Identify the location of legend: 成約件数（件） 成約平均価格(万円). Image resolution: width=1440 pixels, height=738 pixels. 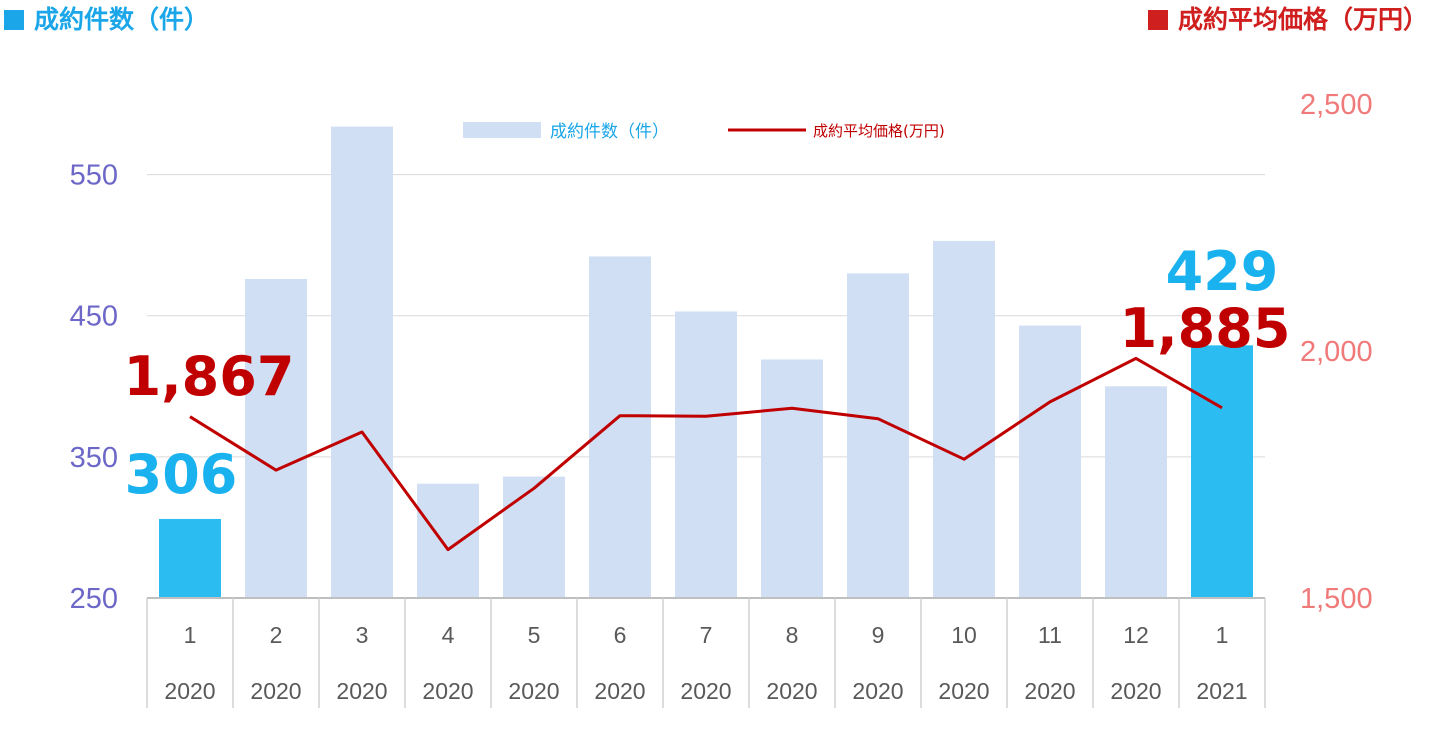
(704, 132).